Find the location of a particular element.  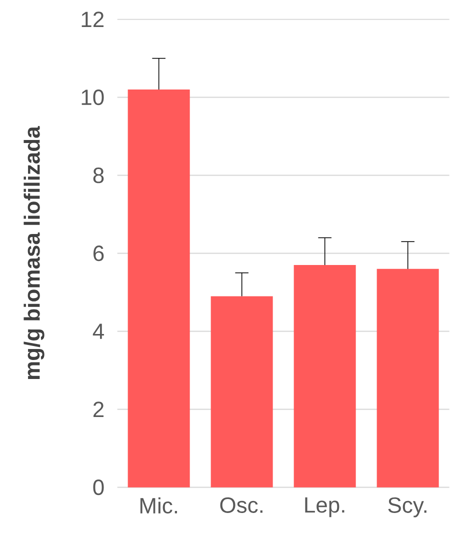

y-tick-label: 0 is located at coordinates (98, 488).